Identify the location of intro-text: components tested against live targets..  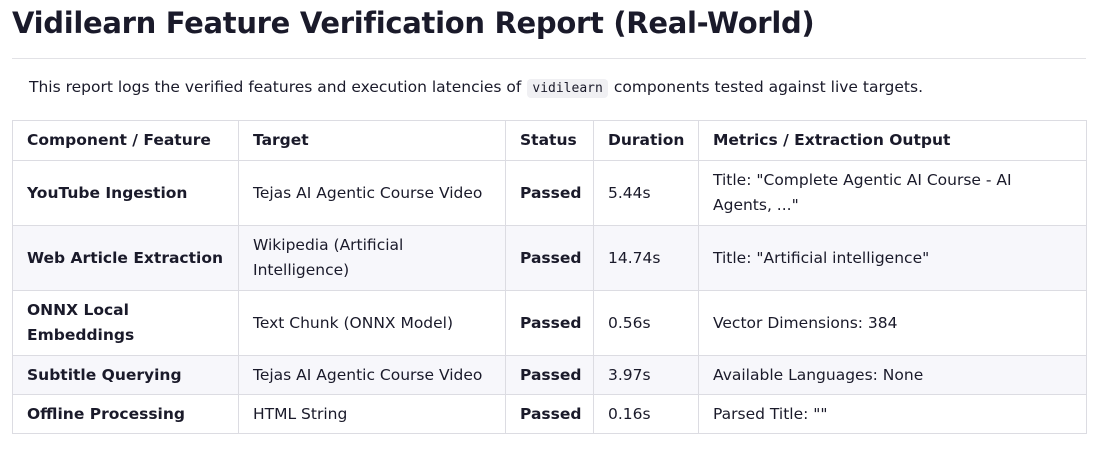
(768, 87).